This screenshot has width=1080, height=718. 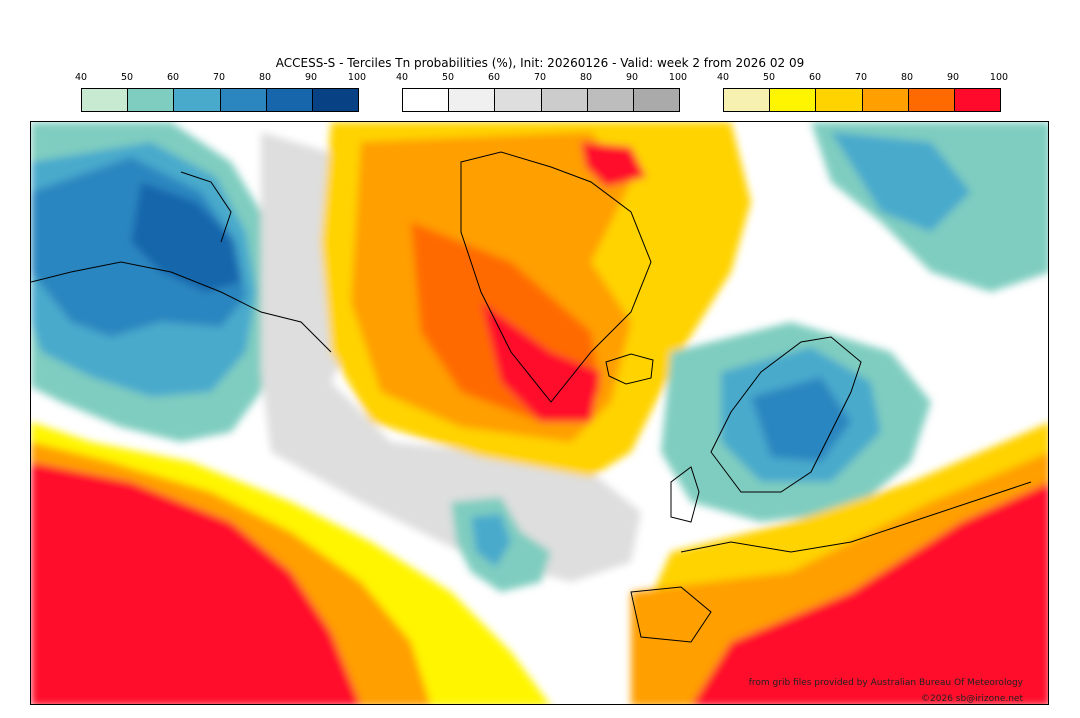 What do you see at coordinates (801, 419) in the screenshot?
I see `field-cold-scandinavia-deep` at bounding box center [801, 419].